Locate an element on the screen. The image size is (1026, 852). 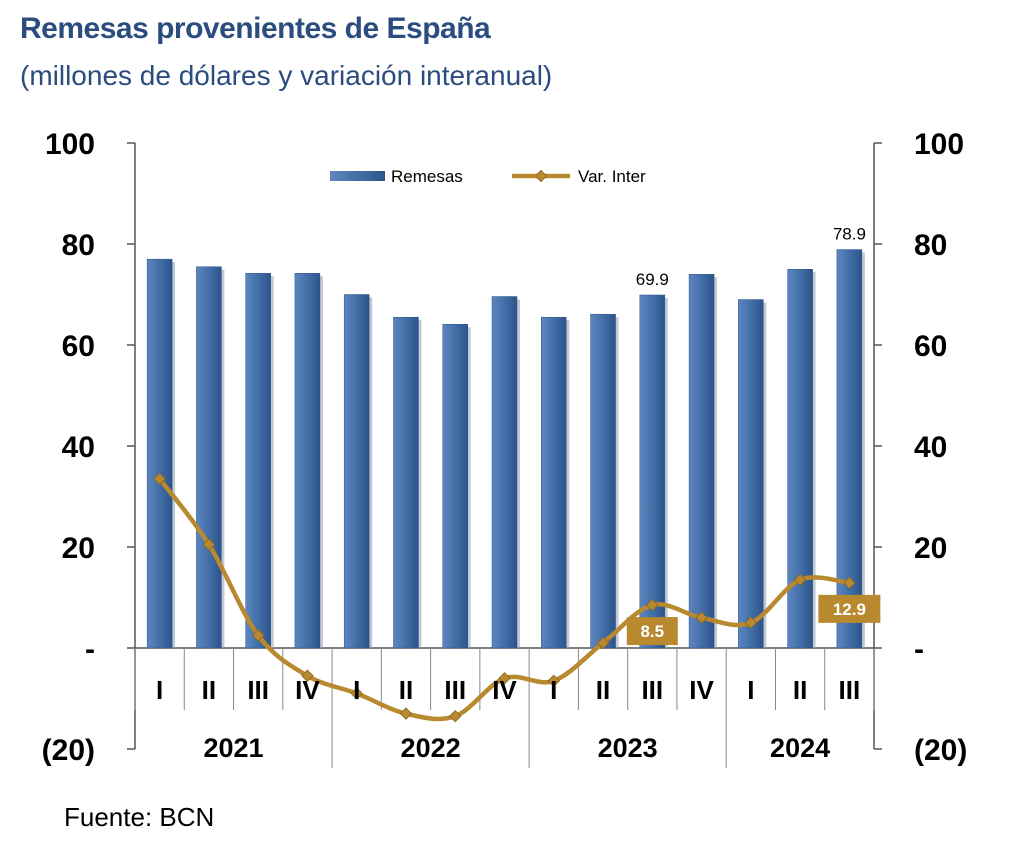
right-tick-label: (20) is located at coordinates (940, 750).